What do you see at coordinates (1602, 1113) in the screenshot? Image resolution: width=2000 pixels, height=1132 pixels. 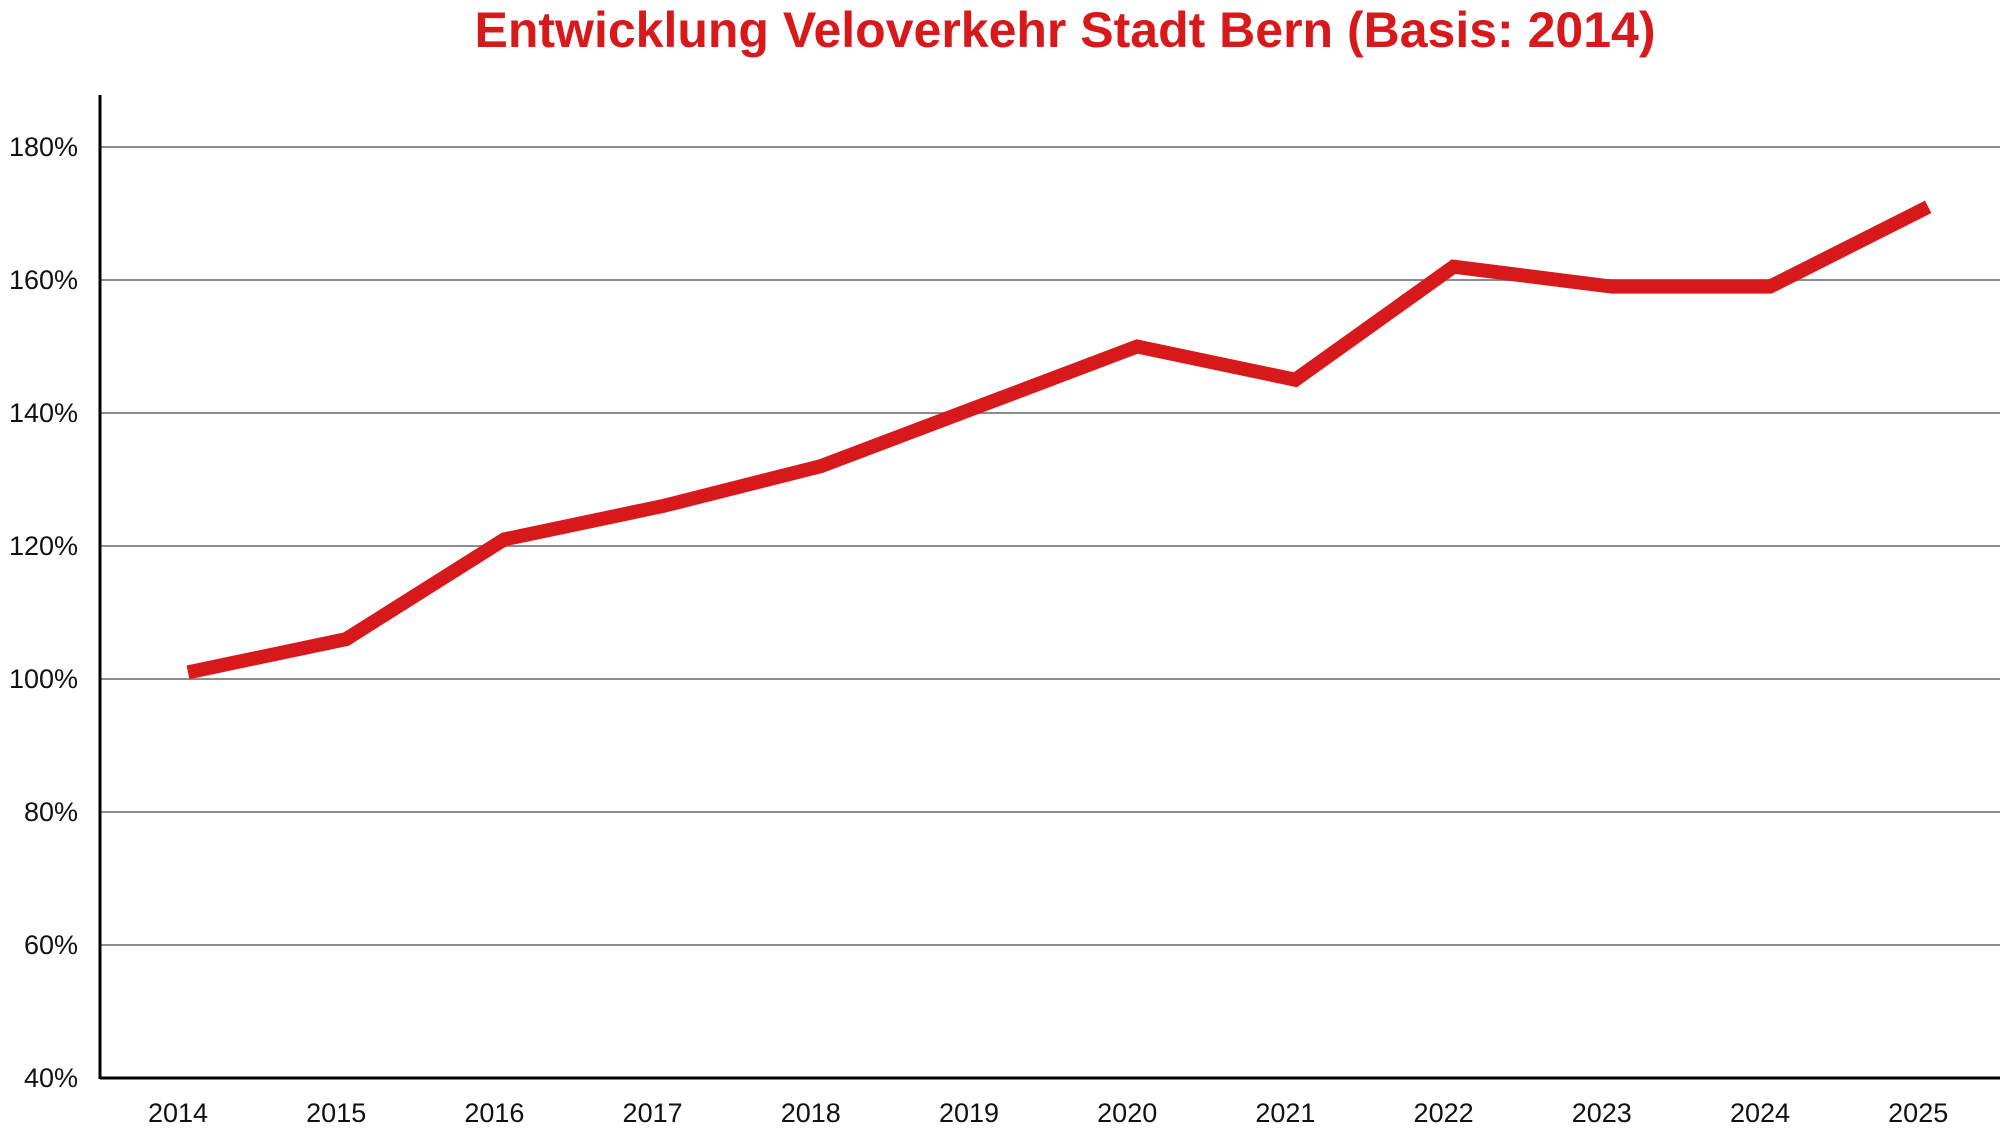 I see `x-tick-label-2023: 2023` at bounding box center [1602, 1113].